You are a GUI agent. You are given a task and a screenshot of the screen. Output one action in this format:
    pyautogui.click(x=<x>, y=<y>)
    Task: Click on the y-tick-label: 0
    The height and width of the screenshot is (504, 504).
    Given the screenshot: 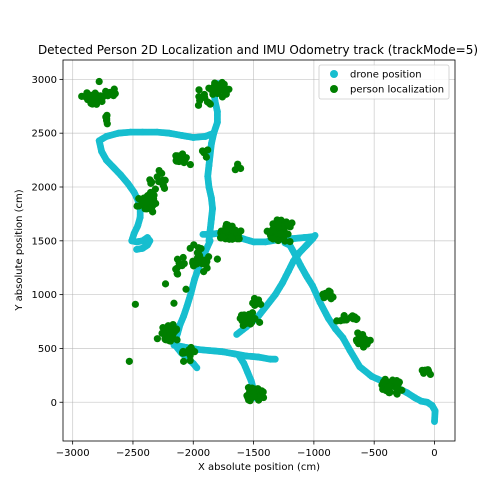 What is the action you would take?
    pyautogui.click(x=54, y=403)
    